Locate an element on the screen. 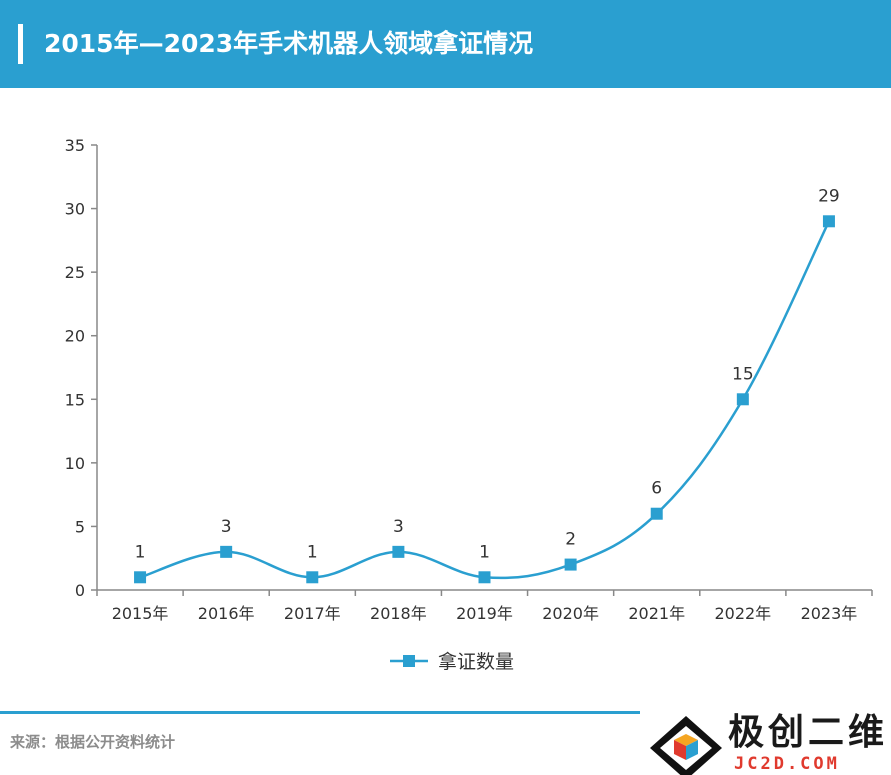 The image size is (891, 775). x-tick-label: 2022年 is located at coordinates (742, 613).